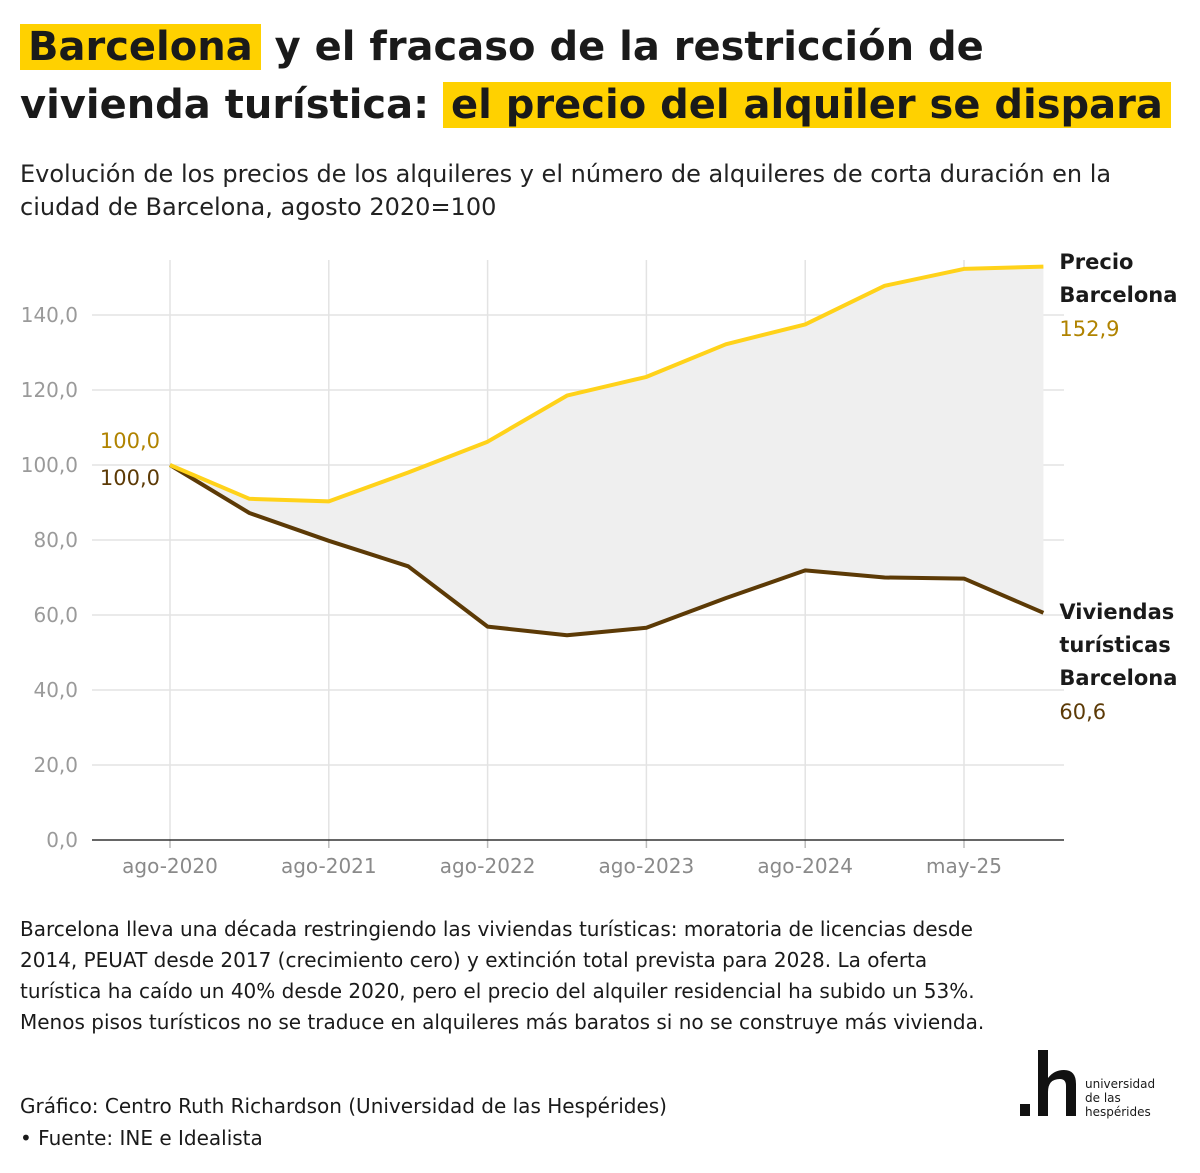 This screenshot has height=1173, width=1200. I want to click on tourist-series-name-line2: turísticas, so click(1114, 645).